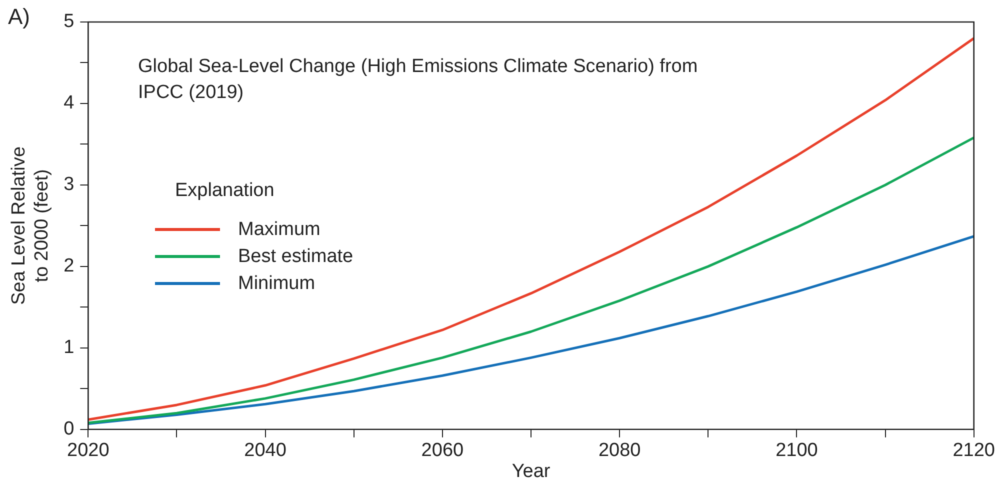 This screenshot has width=997, height=487. What do you see at coordinates (277, 283) in the screenshot?
I see `legend-label: Minimum` at bounding box center [277, 283].